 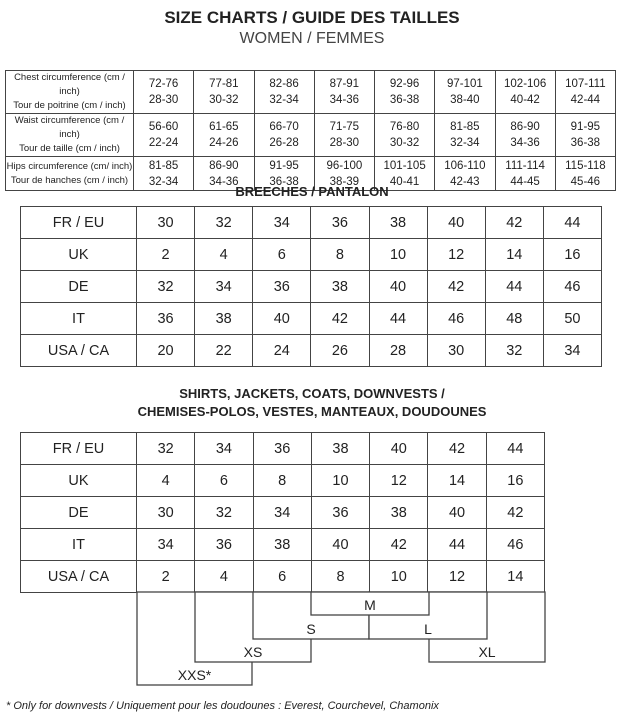 I want to click on row-label: UK, so click(x=78, y=480).